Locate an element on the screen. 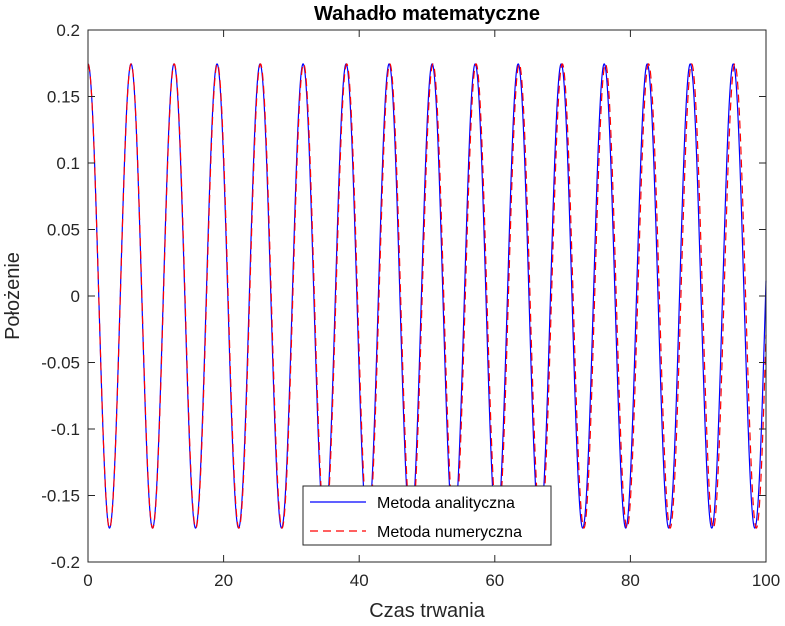 This screenshot has height=626, width=785. legend-label-analityczna: Metoda analityczna is located at coordinates (446, 503).